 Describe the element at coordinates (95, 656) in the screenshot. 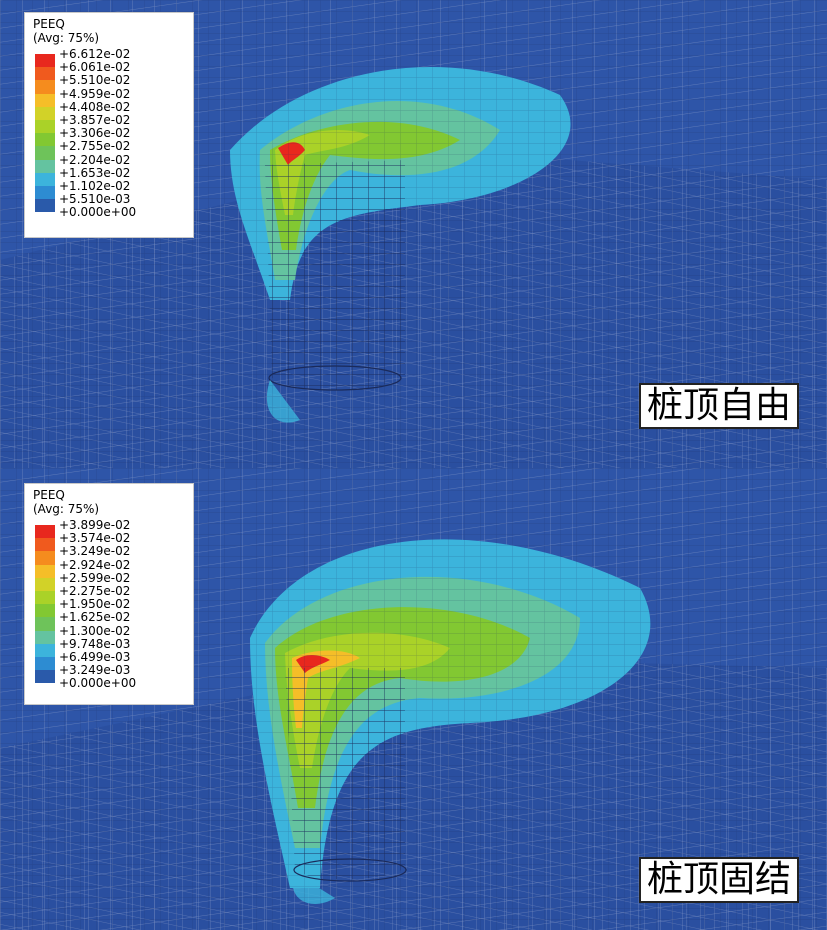

I see `legend-value: +6.499e-03` at that location.